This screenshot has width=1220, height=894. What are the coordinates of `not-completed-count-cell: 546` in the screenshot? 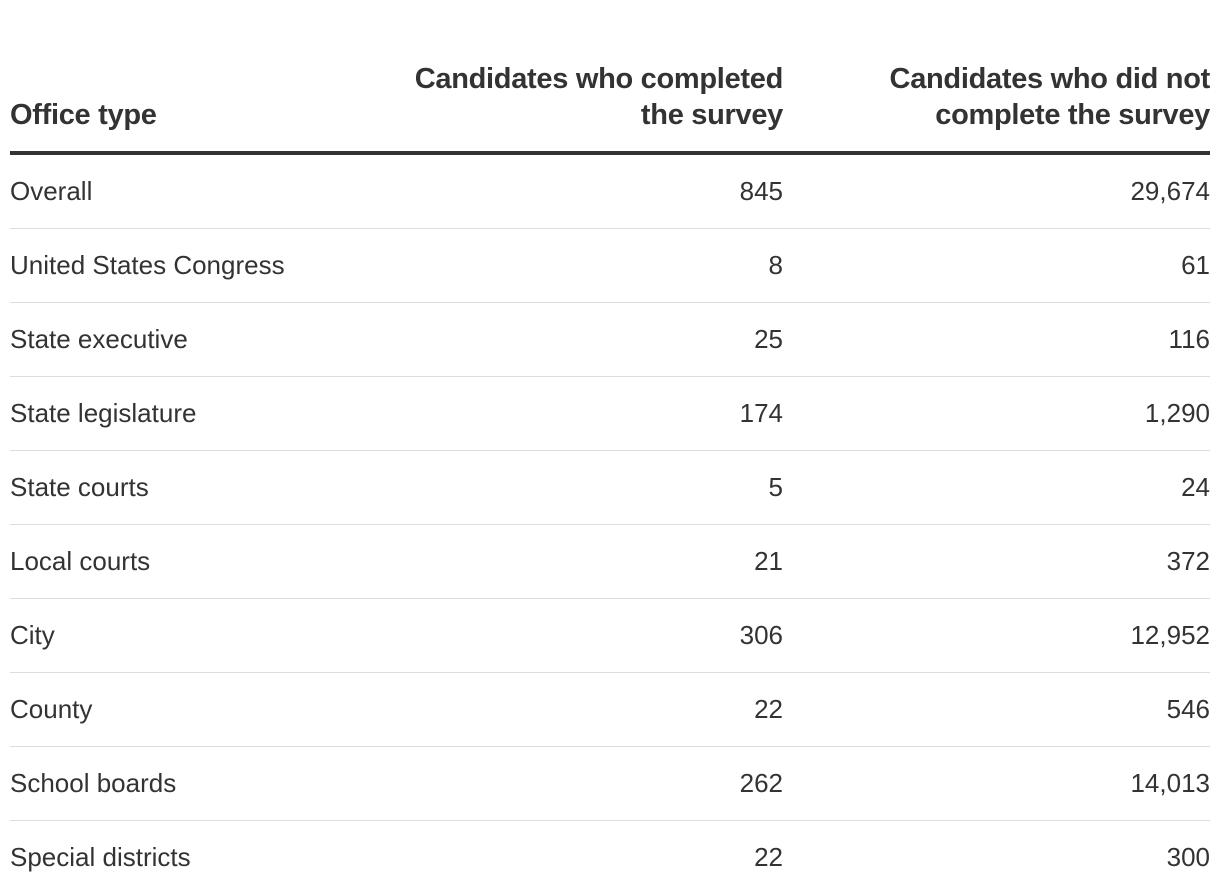 It's located at (996, 710).